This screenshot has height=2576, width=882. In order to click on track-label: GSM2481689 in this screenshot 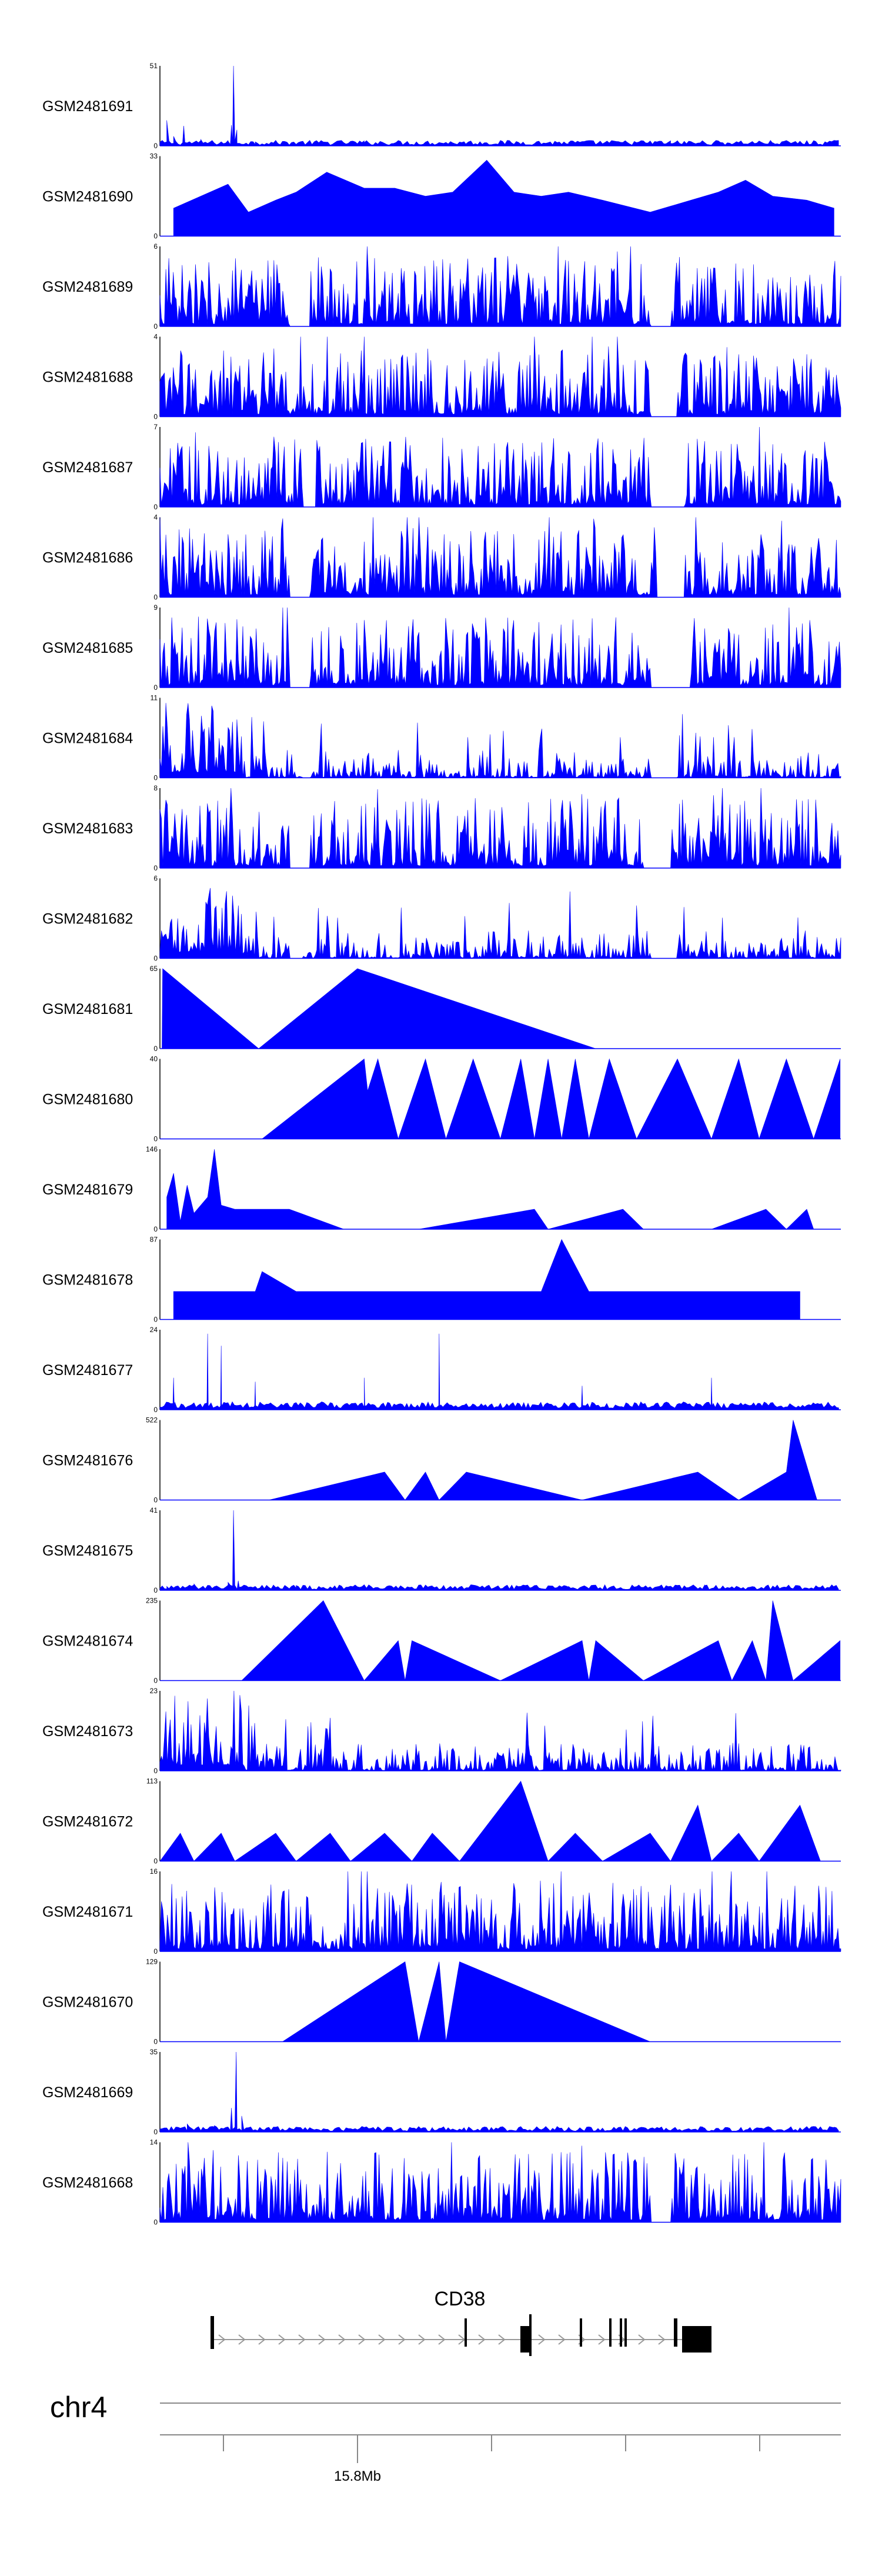, I will do `click(87, 287)`.